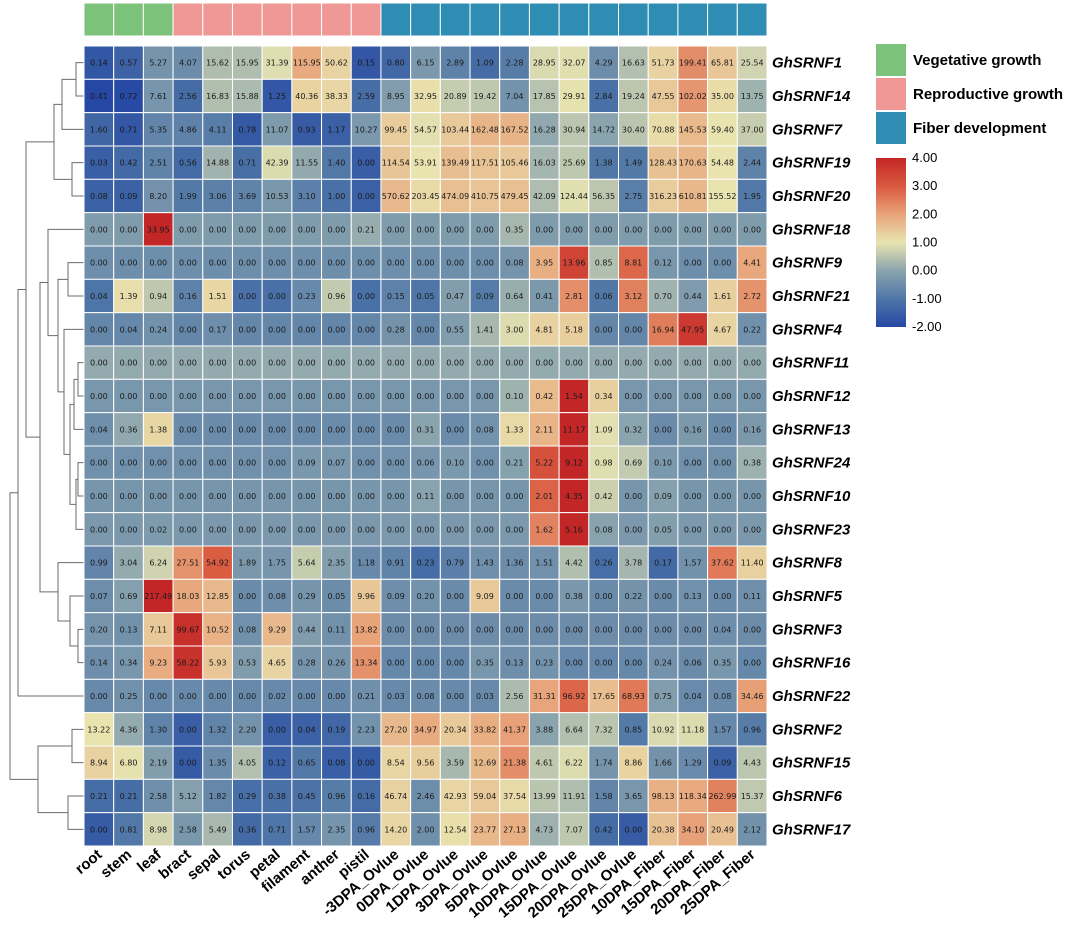  I want to click on cell-value: 35.00, so click(722, 96).